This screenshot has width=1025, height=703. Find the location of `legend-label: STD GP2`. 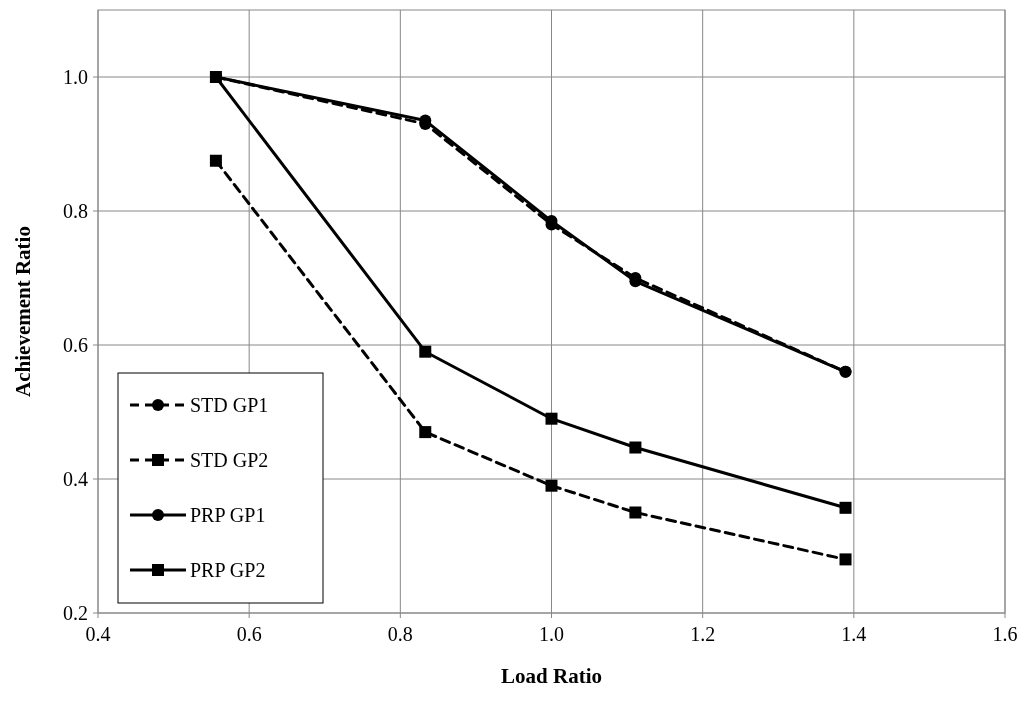

legend-label: STD GP2 is located at coordinates (229, 460).